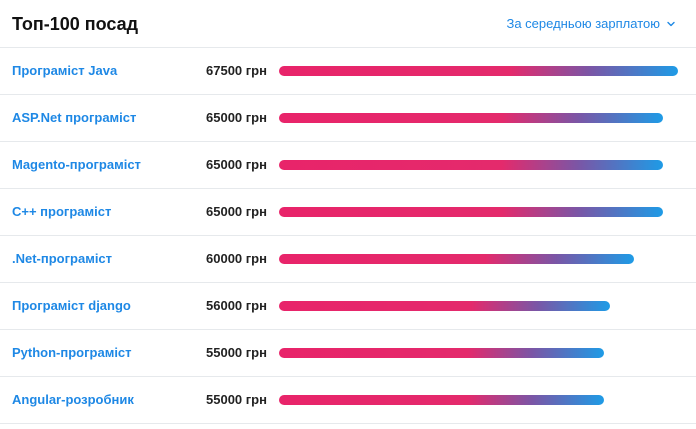 This screenshot has height=429, width=696. I want to click on salary-value: 60000 грн, so click(236, 258).